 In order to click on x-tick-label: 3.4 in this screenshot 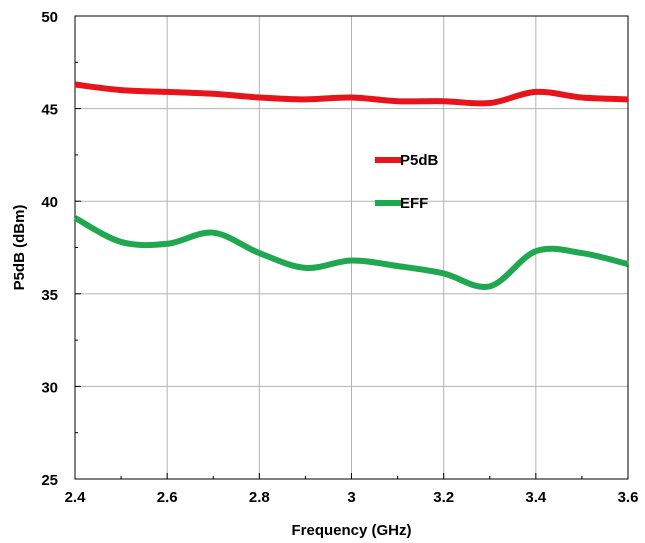, I will do `click(536, 497)`.